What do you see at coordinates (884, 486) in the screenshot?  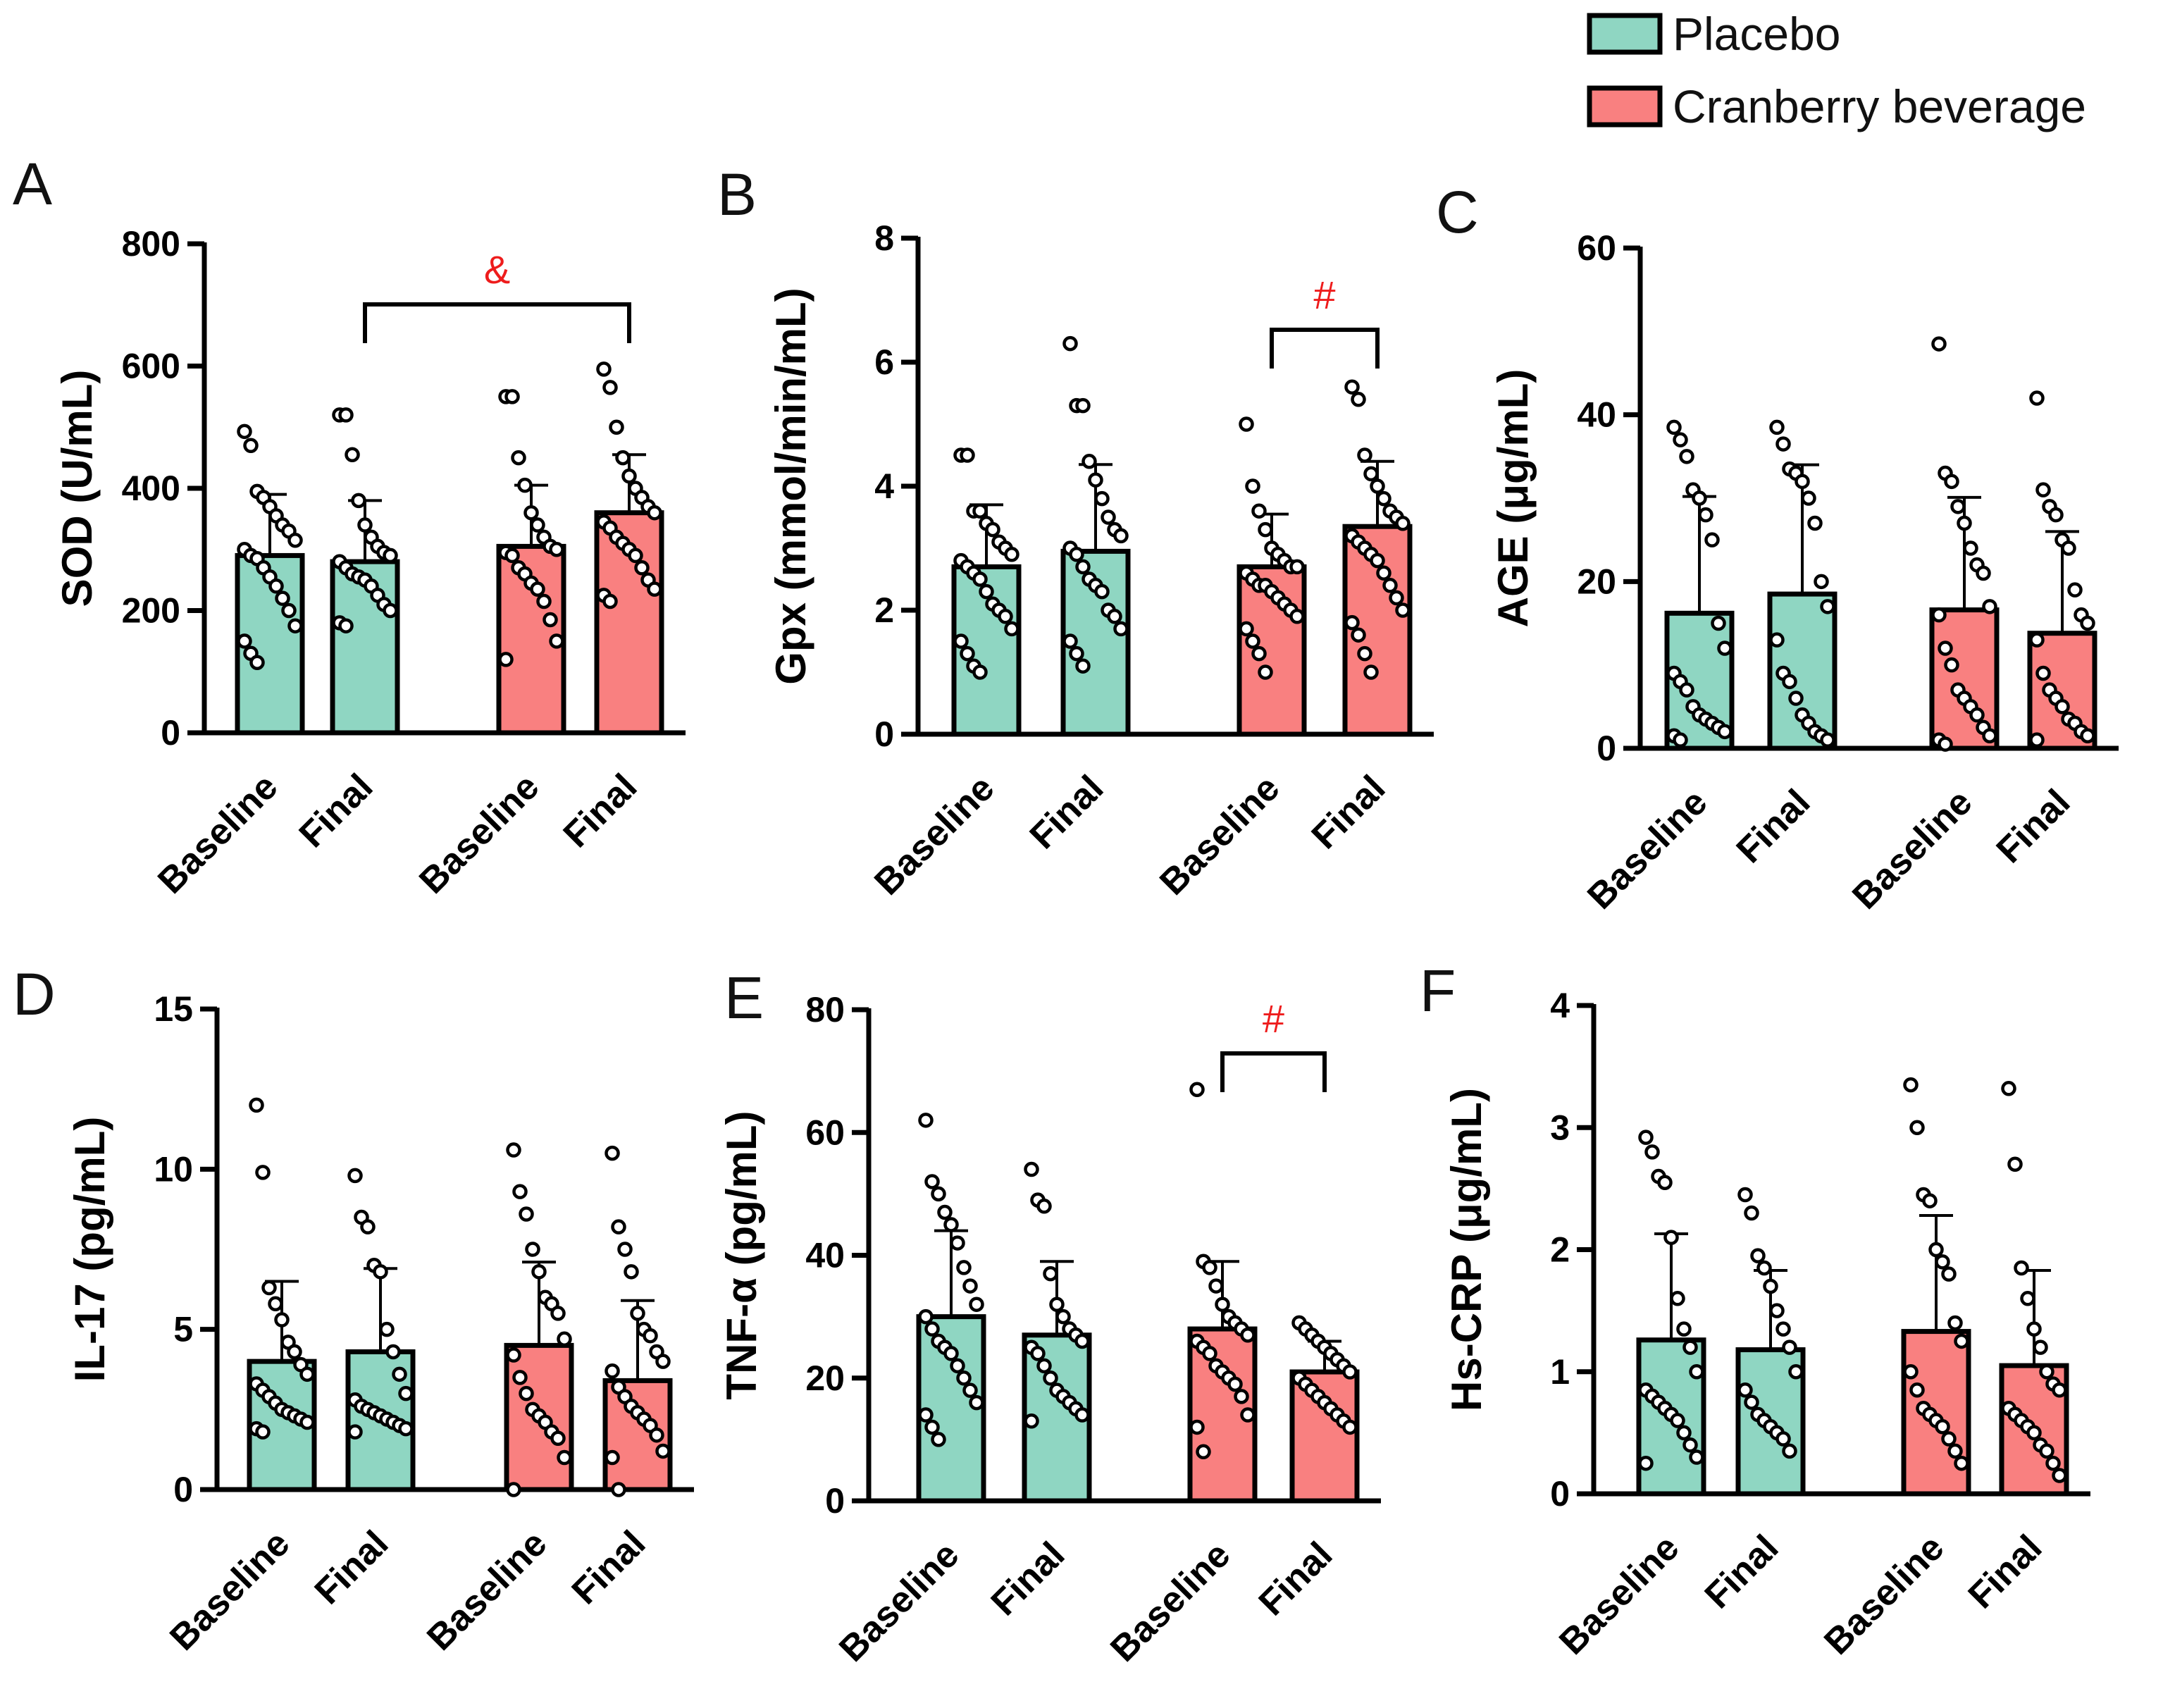 I see `y-tick-label: 4` at bounding box center [884, 486].